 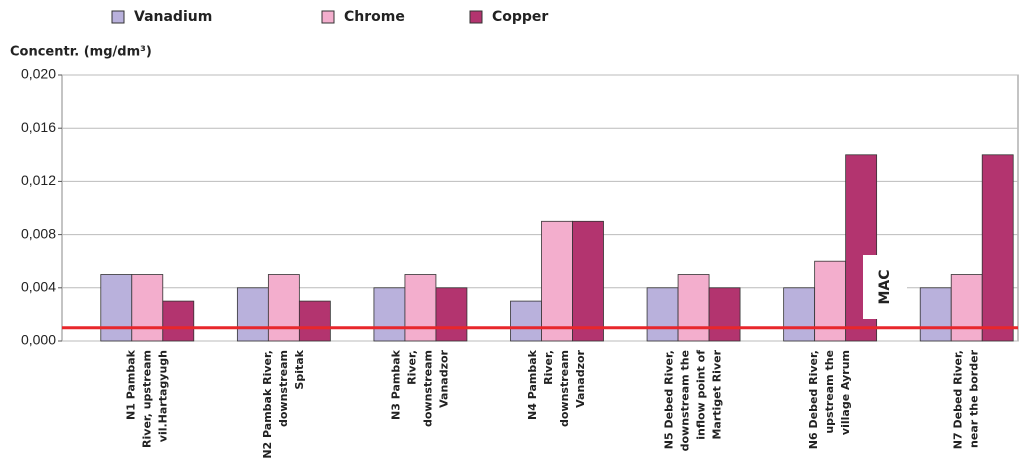 What do you see at coordinates (38, 180) in the screenshot?
I see `y-tick-label: 0,012` at bounding box center [38, 180].